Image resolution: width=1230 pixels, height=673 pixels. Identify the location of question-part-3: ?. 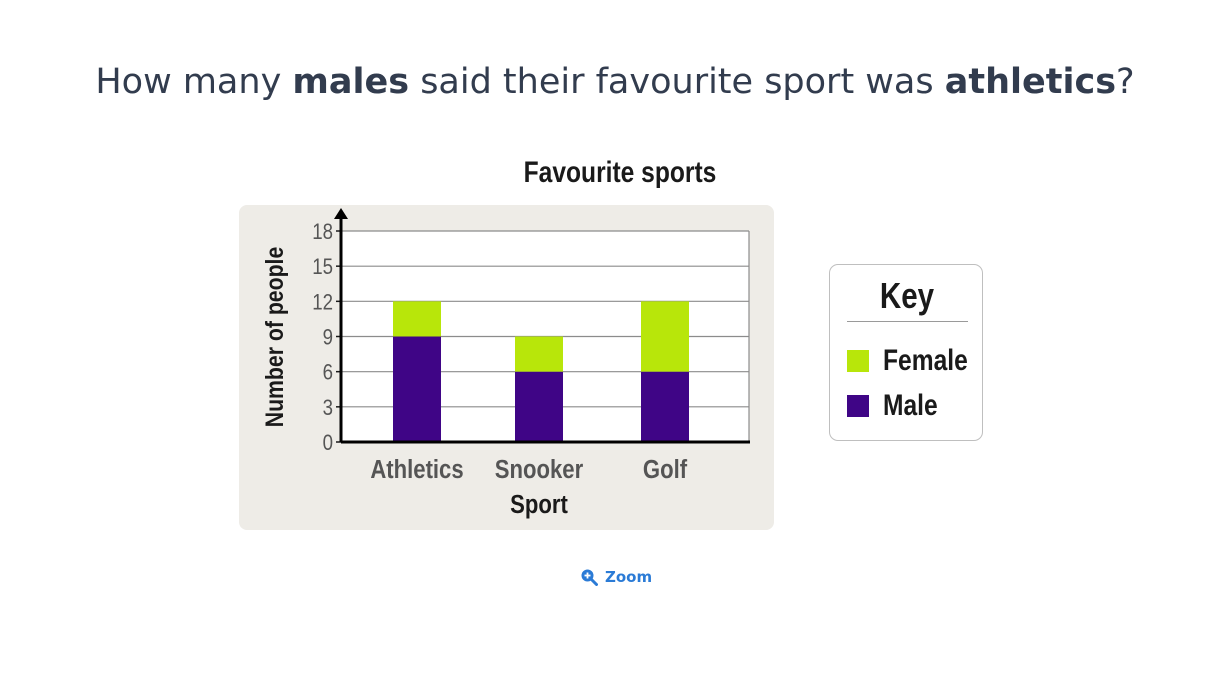
(1125, 82).